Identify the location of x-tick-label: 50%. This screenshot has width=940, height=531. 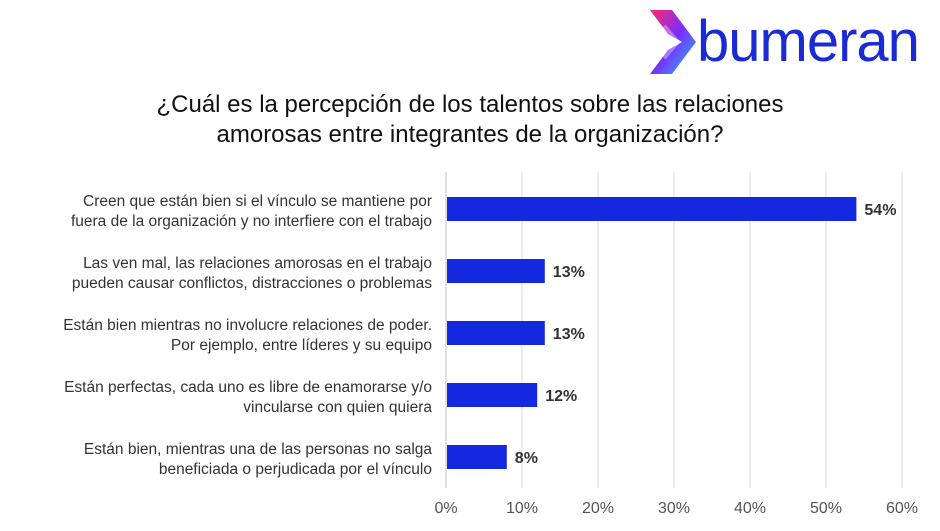
(826, 508).